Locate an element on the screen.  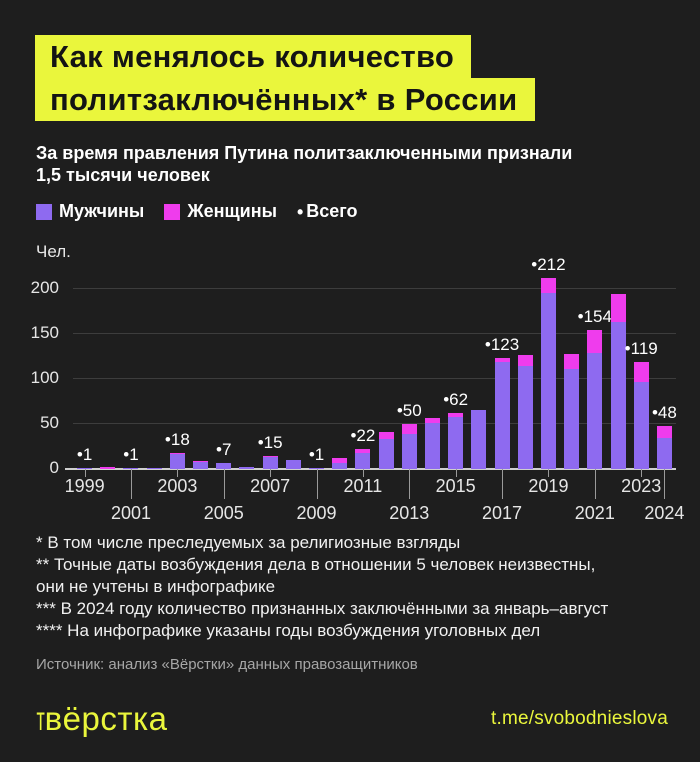
x-tick-label-2021: 2021 is located at coordinates (594, 513).